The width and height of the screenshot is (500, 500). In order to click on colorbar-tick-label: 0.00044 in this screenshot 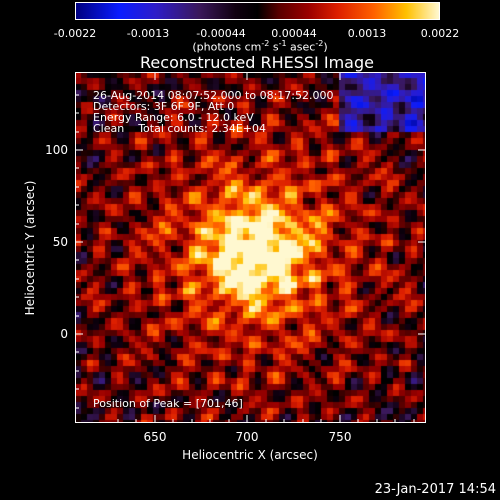, I will do `click(294, 33)`.